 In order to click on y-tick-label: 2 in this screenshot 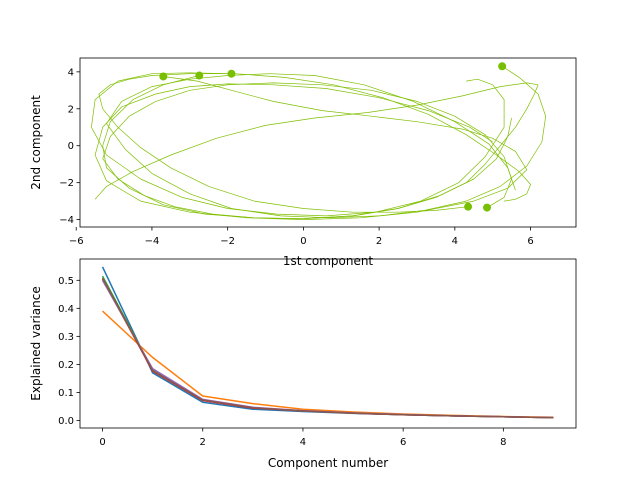, I will do `click(71, 109)`.